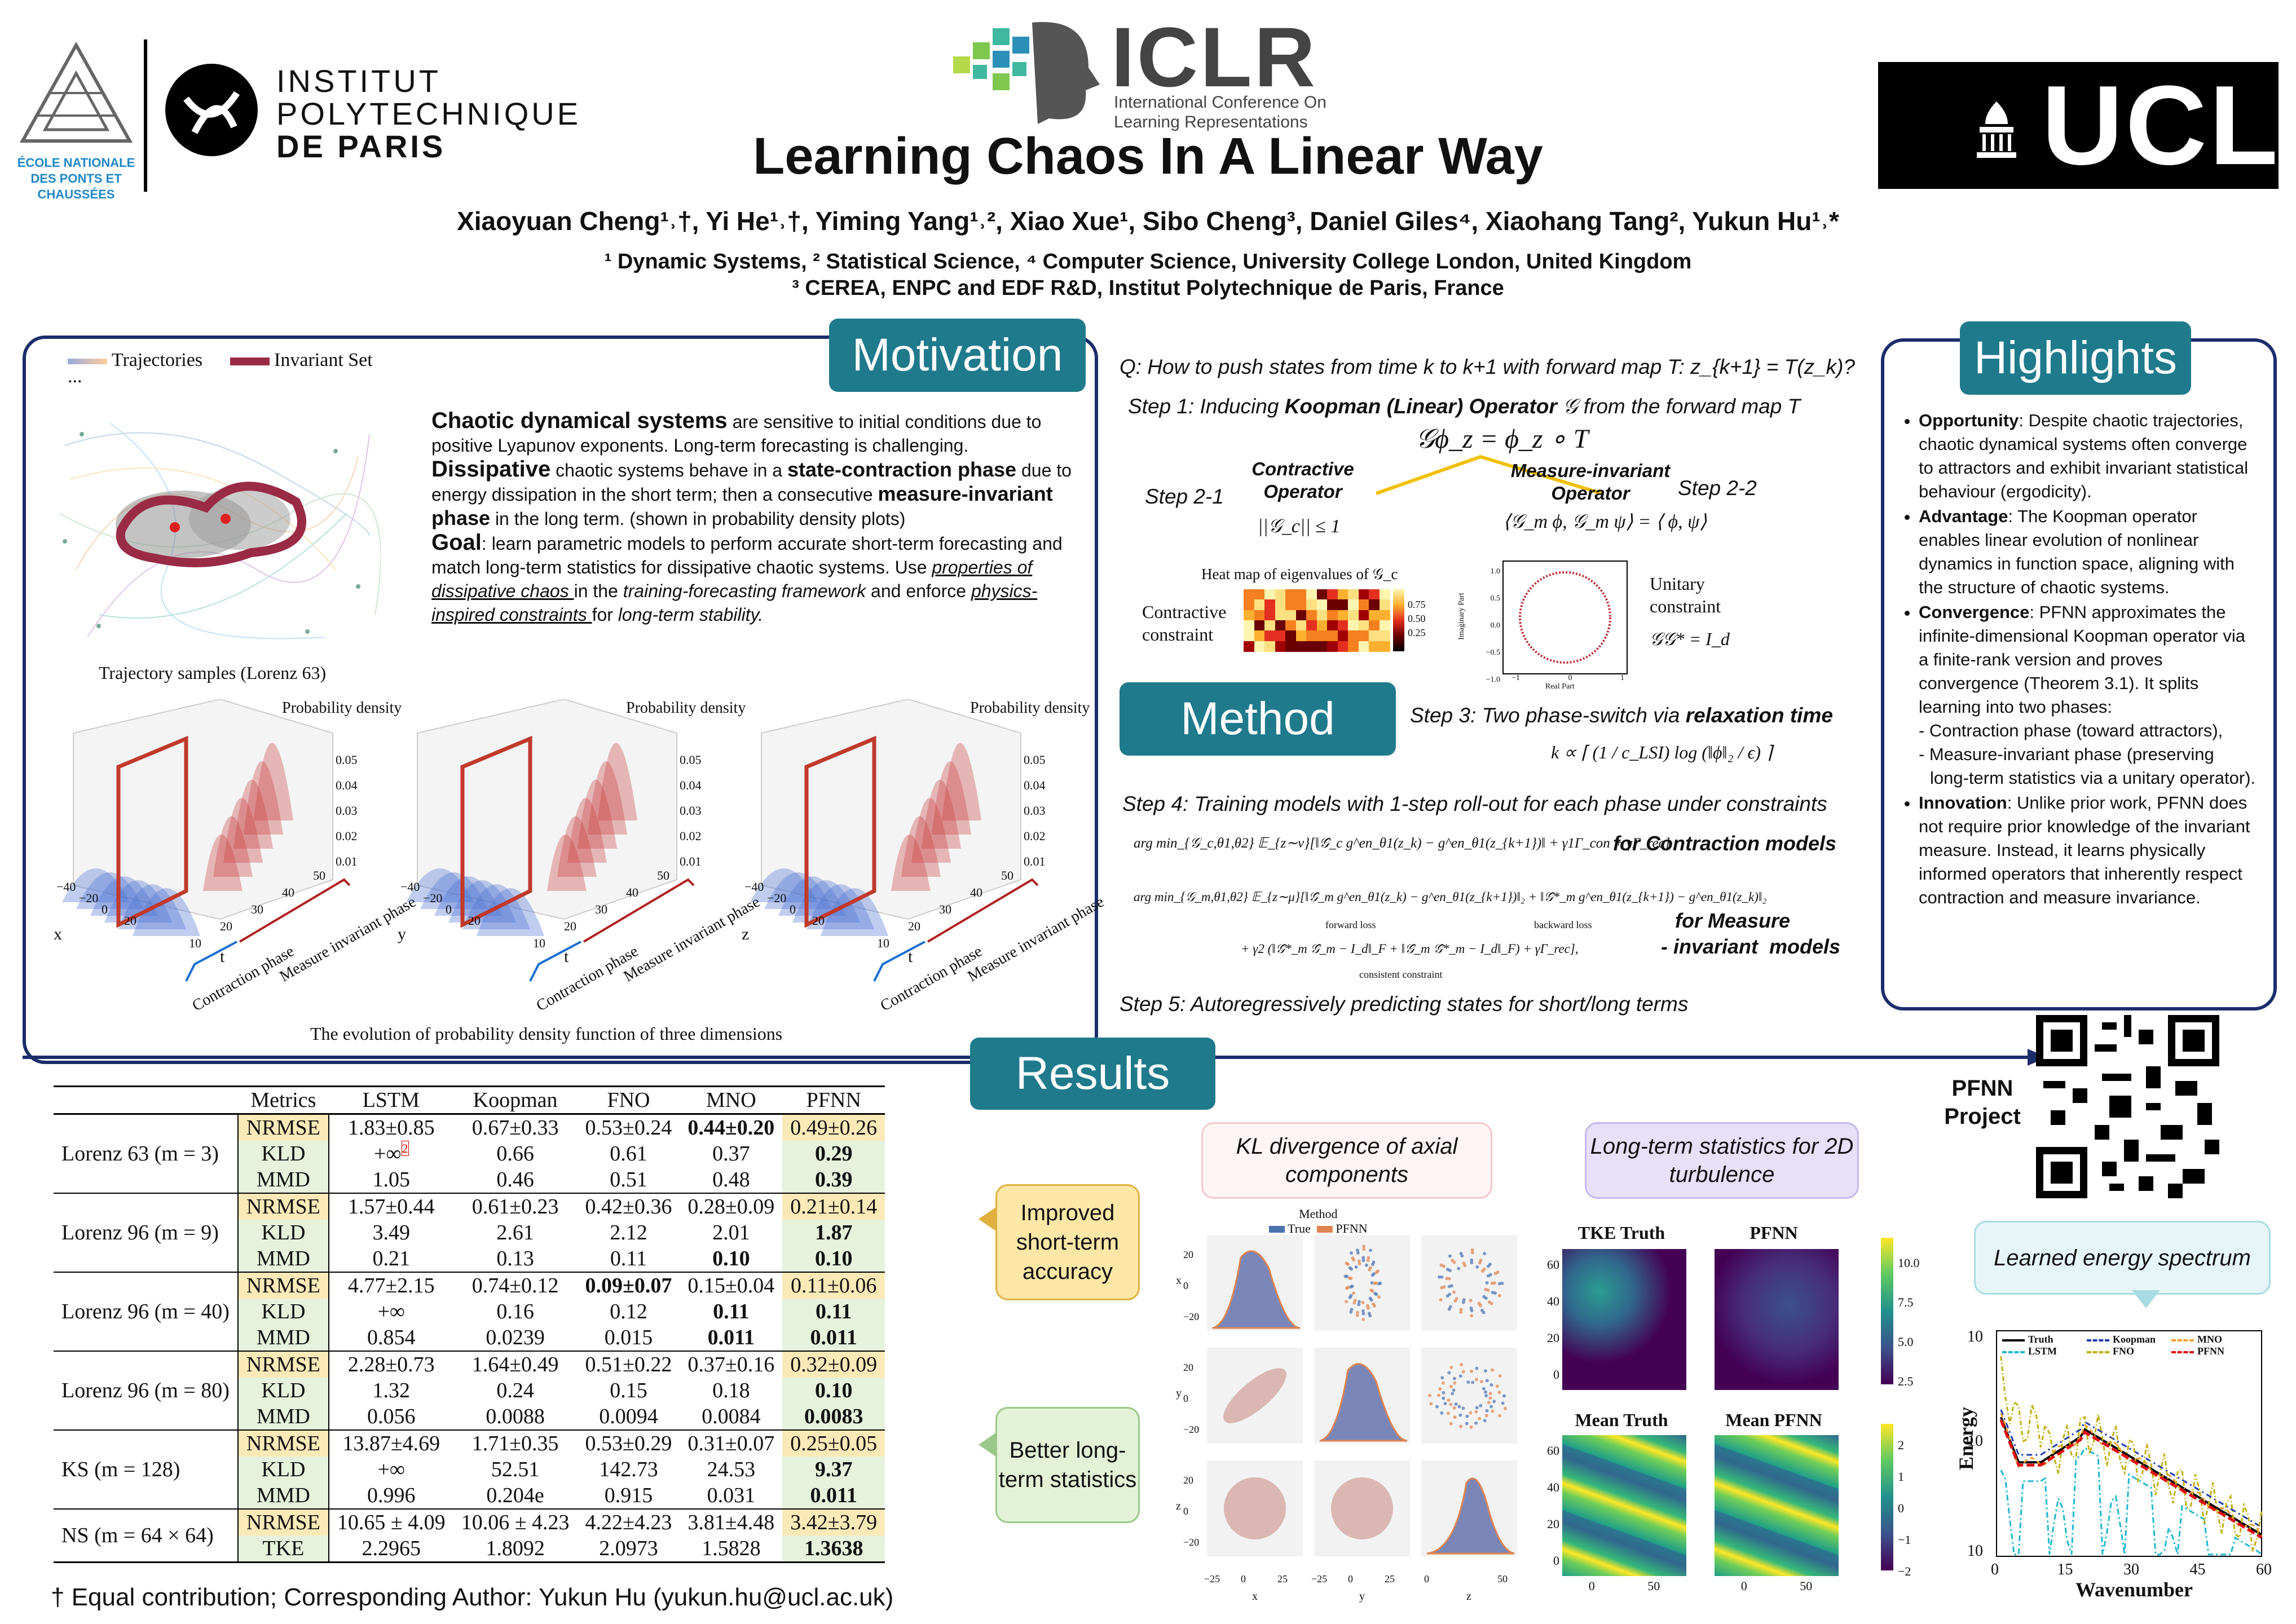  Describe the element at coordinates (2131, 1468) in the screenshot. I see `spectrum-line-koopman` at that location.